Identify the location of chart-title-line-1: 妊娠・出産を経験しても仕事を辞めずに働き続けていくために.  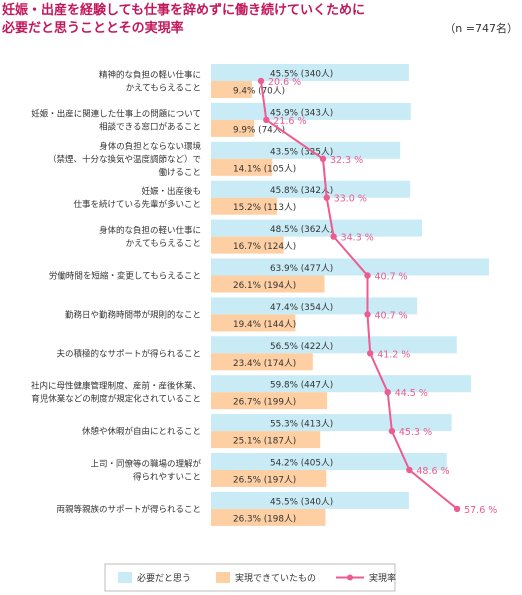
(183, 10).